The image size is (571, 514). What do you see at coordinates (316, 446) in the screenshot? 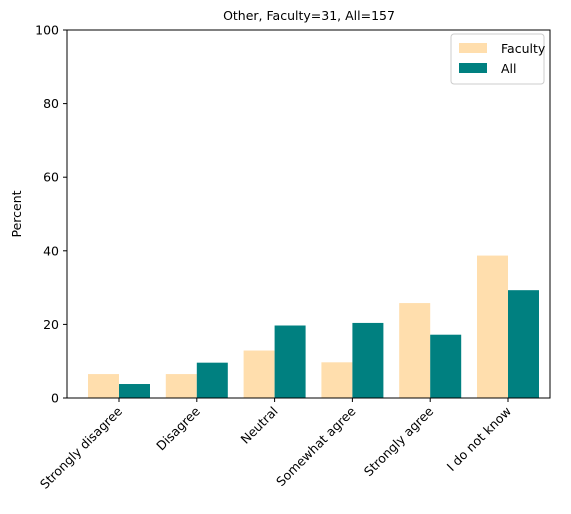
I see `x-tick-label: Somewhat agree` at bounding box center [316, 446].